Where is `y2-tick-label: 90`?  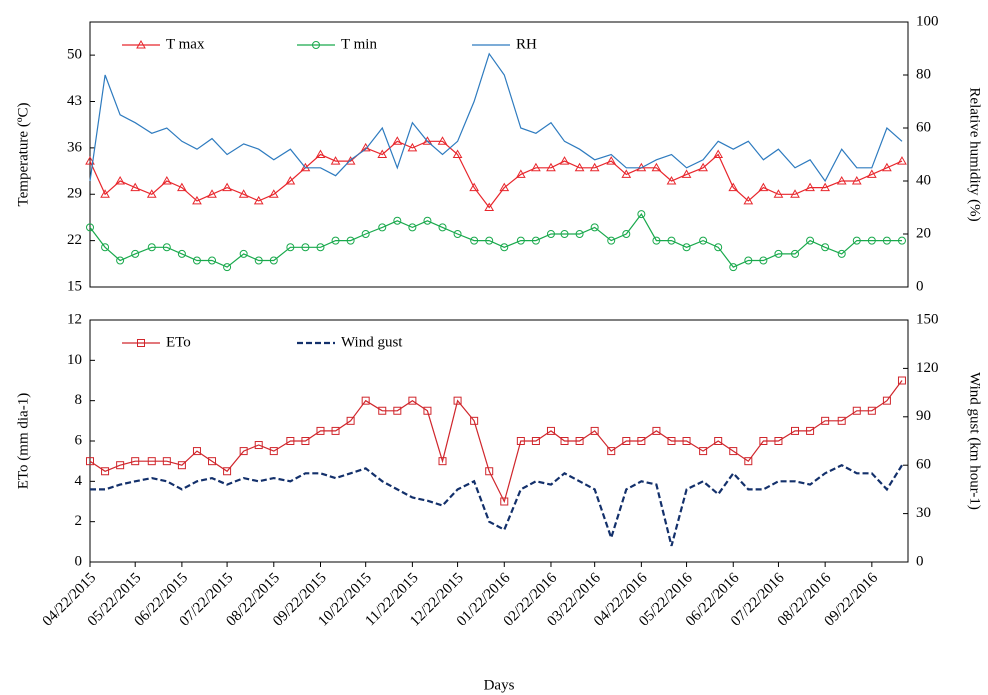 y2-tick-label: 90 is located at coordinates (923, 416).